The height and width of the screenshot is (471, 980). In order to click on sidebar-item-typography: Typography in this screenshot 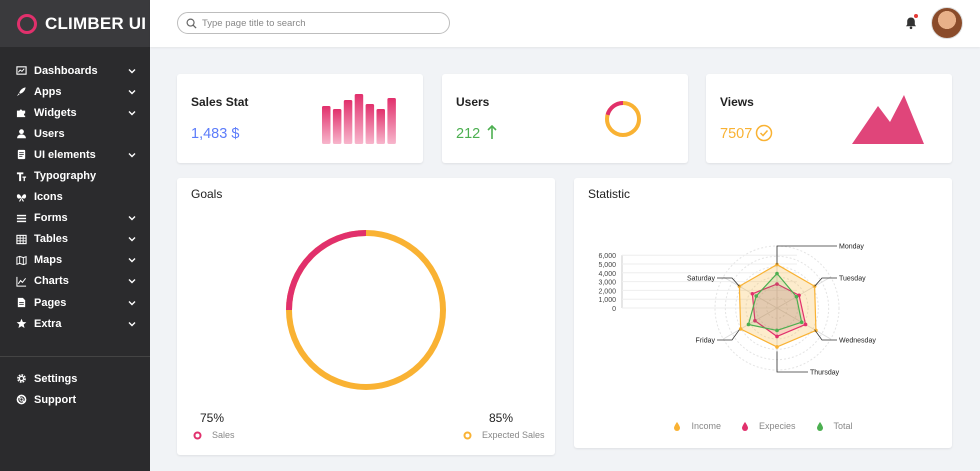, I will do `click(75, 175)`.